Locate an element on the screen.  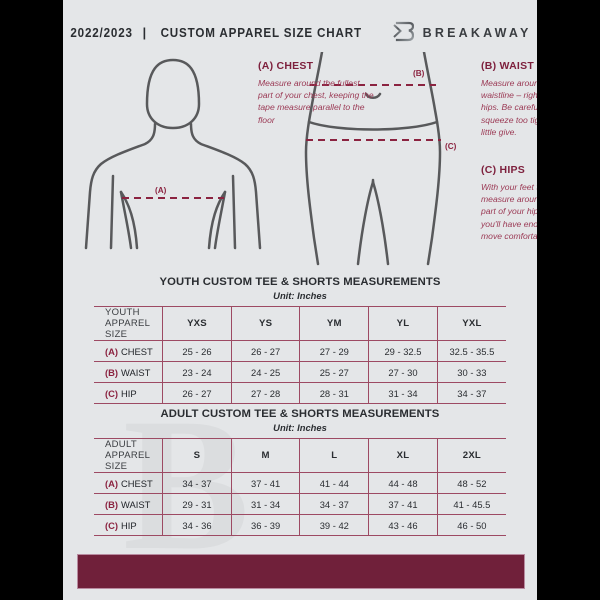
adult-size-header-2xl: 2XL is located at coordinates (471, 455).